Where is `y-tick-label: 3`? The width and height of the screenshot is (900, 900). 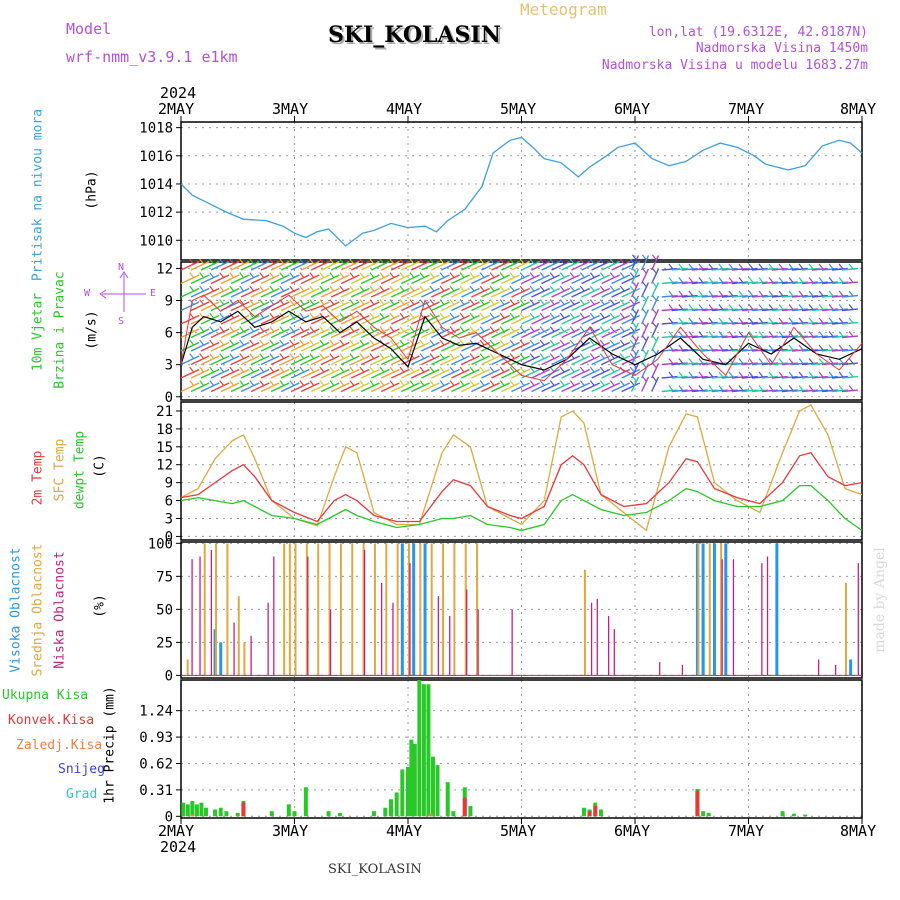 y-tick-label: 3 is located at coordinates (169, 519).